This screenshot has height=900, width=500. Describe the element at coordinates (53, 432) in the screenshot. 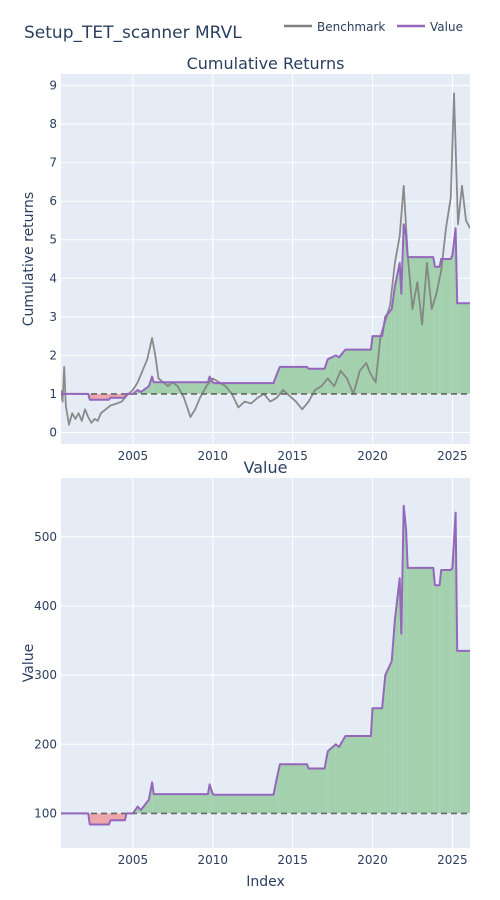

I see `y-tick-label: 0` at that location.